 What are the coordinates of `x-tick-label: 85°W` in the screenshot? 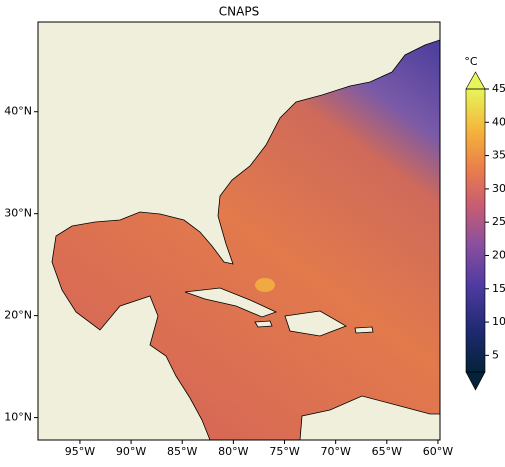 It's located at (182, 451).